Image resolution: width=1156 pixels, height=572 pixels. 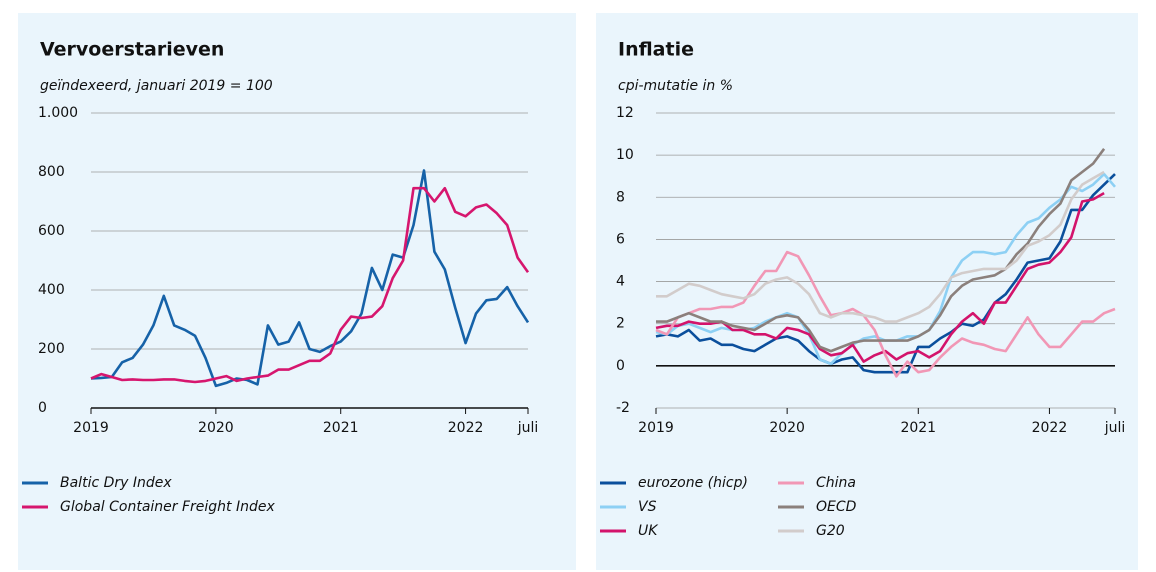 What do you see at coordinates (836, 483) in the screenshot?
I see `legend-label: China` at bounding box center [836, 483].